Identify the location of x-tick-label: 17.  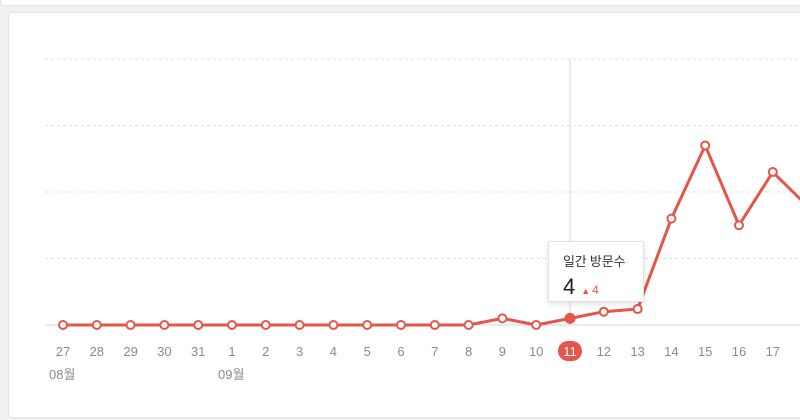
(773, 351).